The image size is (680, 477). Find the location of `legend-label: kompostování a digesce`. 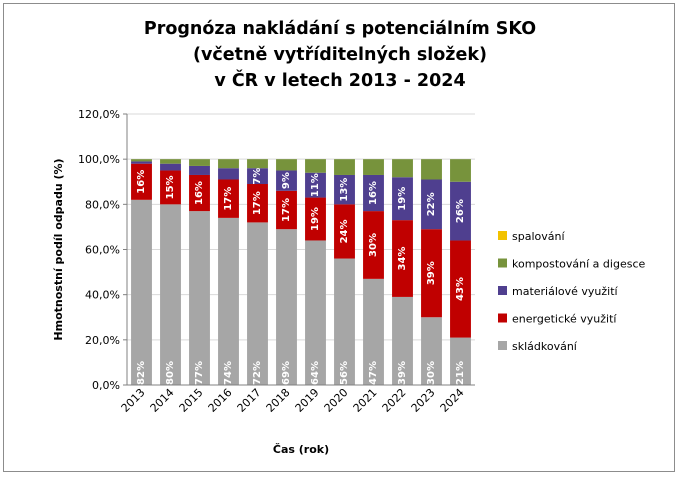

legend-label: kompostování a digesce is located at coordinates (578, 264).